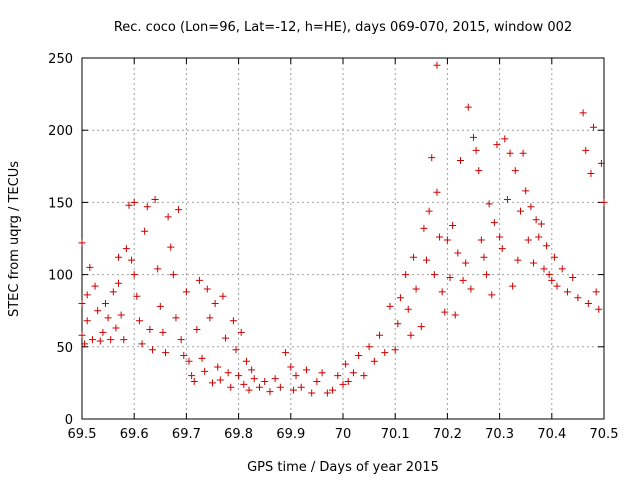  I want to click on x-tick-label: 70.1, so click(395, 434).